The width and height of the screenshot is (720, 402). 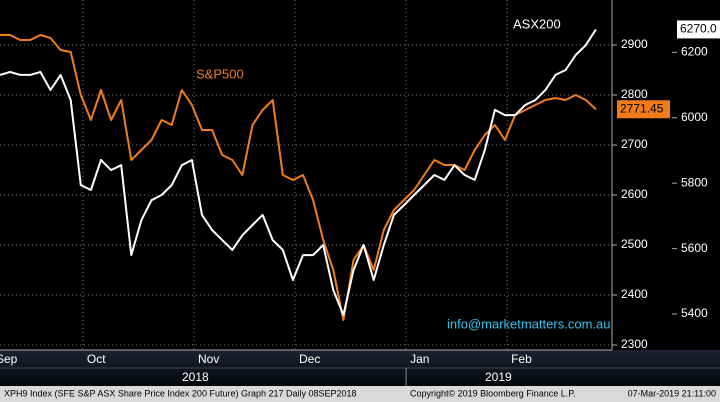 I want to click on y2-tick-label: 5400, so click(x=694, y=313).